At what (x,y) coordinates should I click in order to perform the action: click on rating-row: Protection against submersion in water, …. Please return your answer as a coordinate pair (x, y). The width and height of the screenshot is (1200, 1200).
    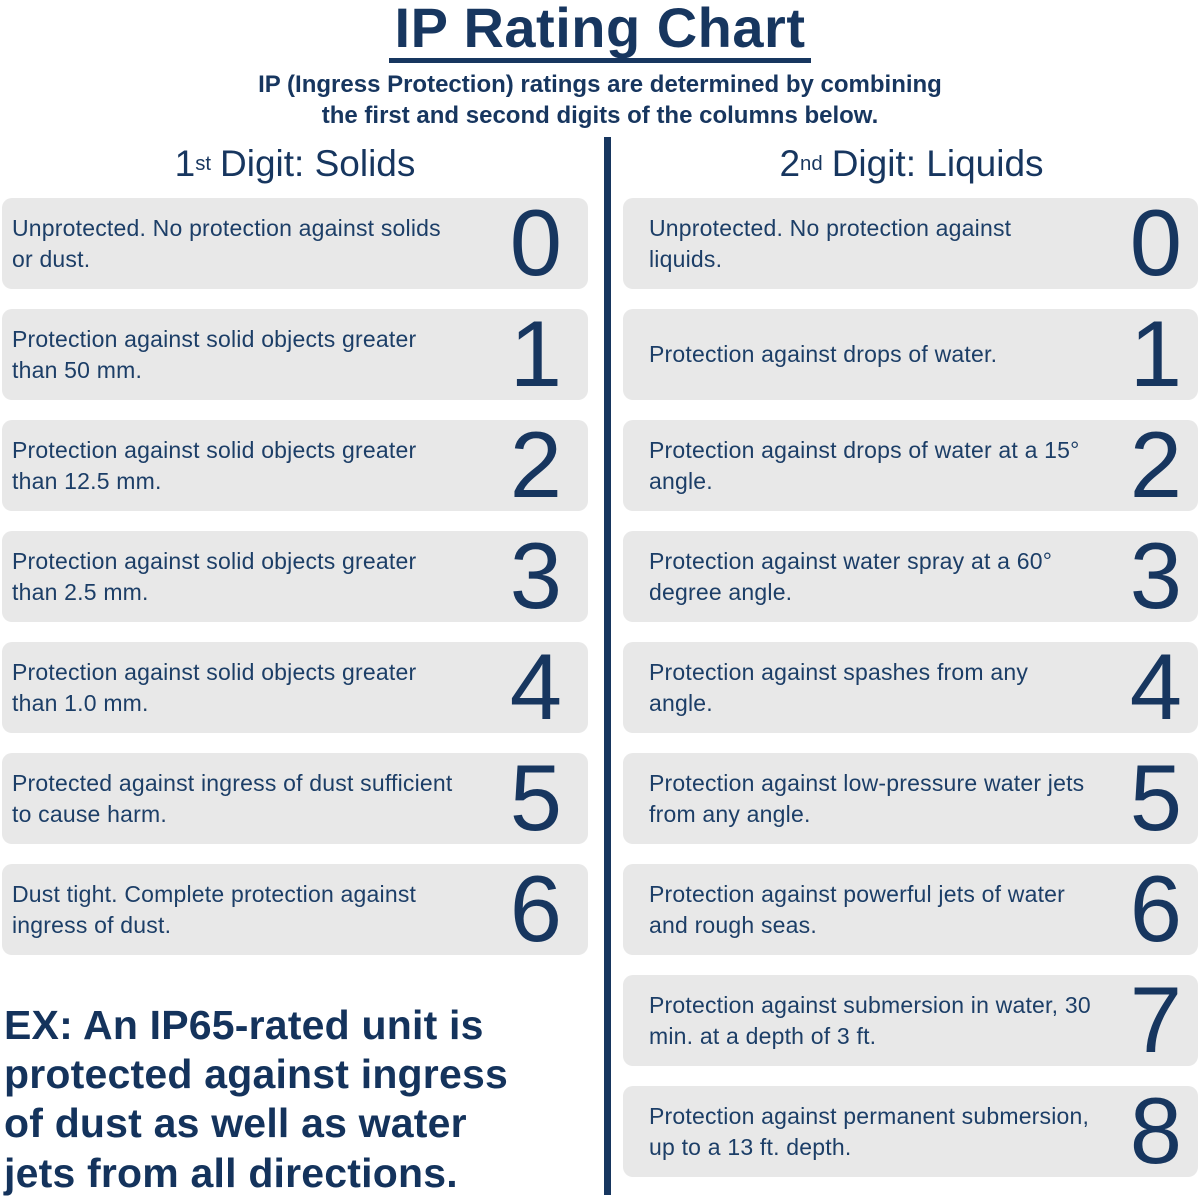
    Looking at the image, I should click on (910, 1020).